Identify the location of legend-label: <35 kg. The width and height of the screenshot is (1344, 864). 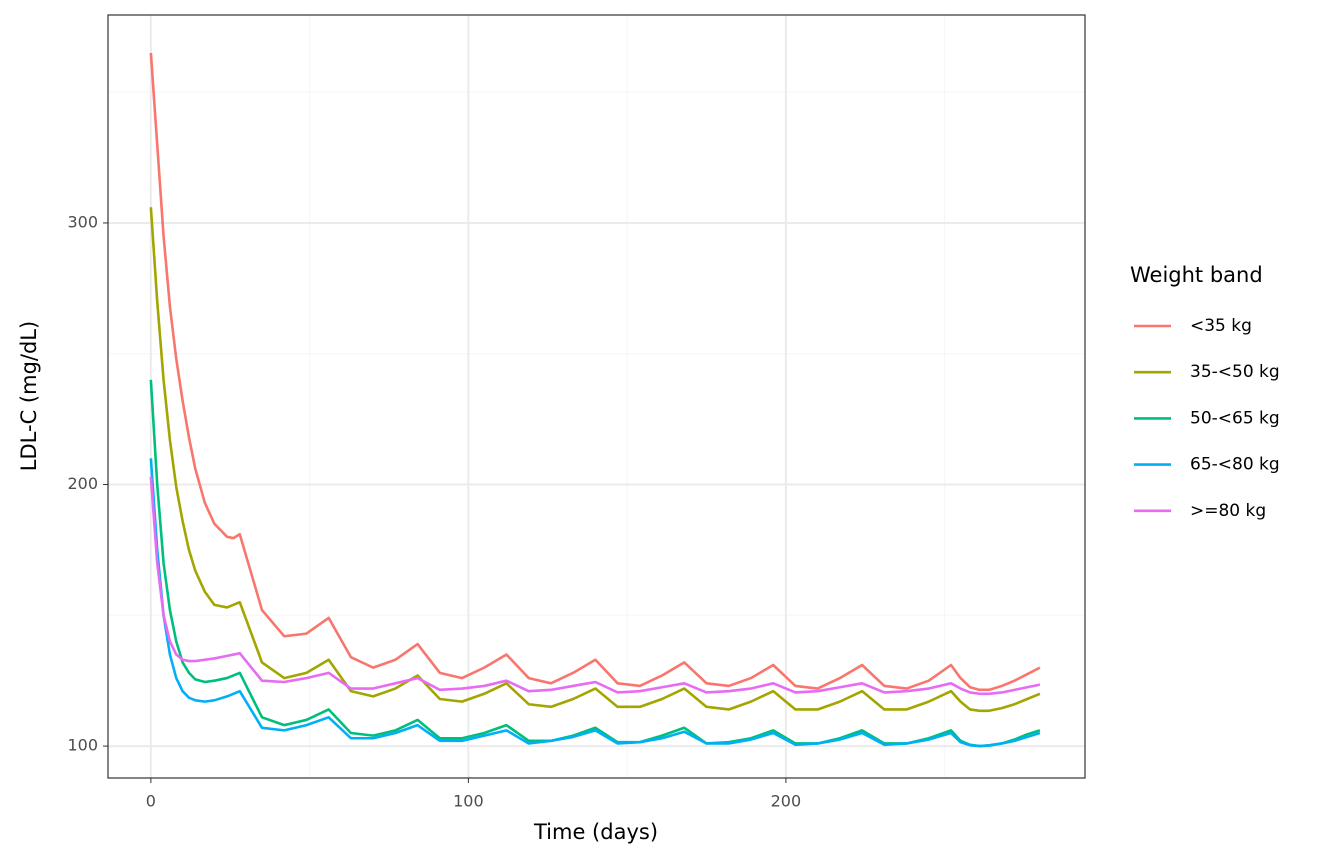
(1221, 326).